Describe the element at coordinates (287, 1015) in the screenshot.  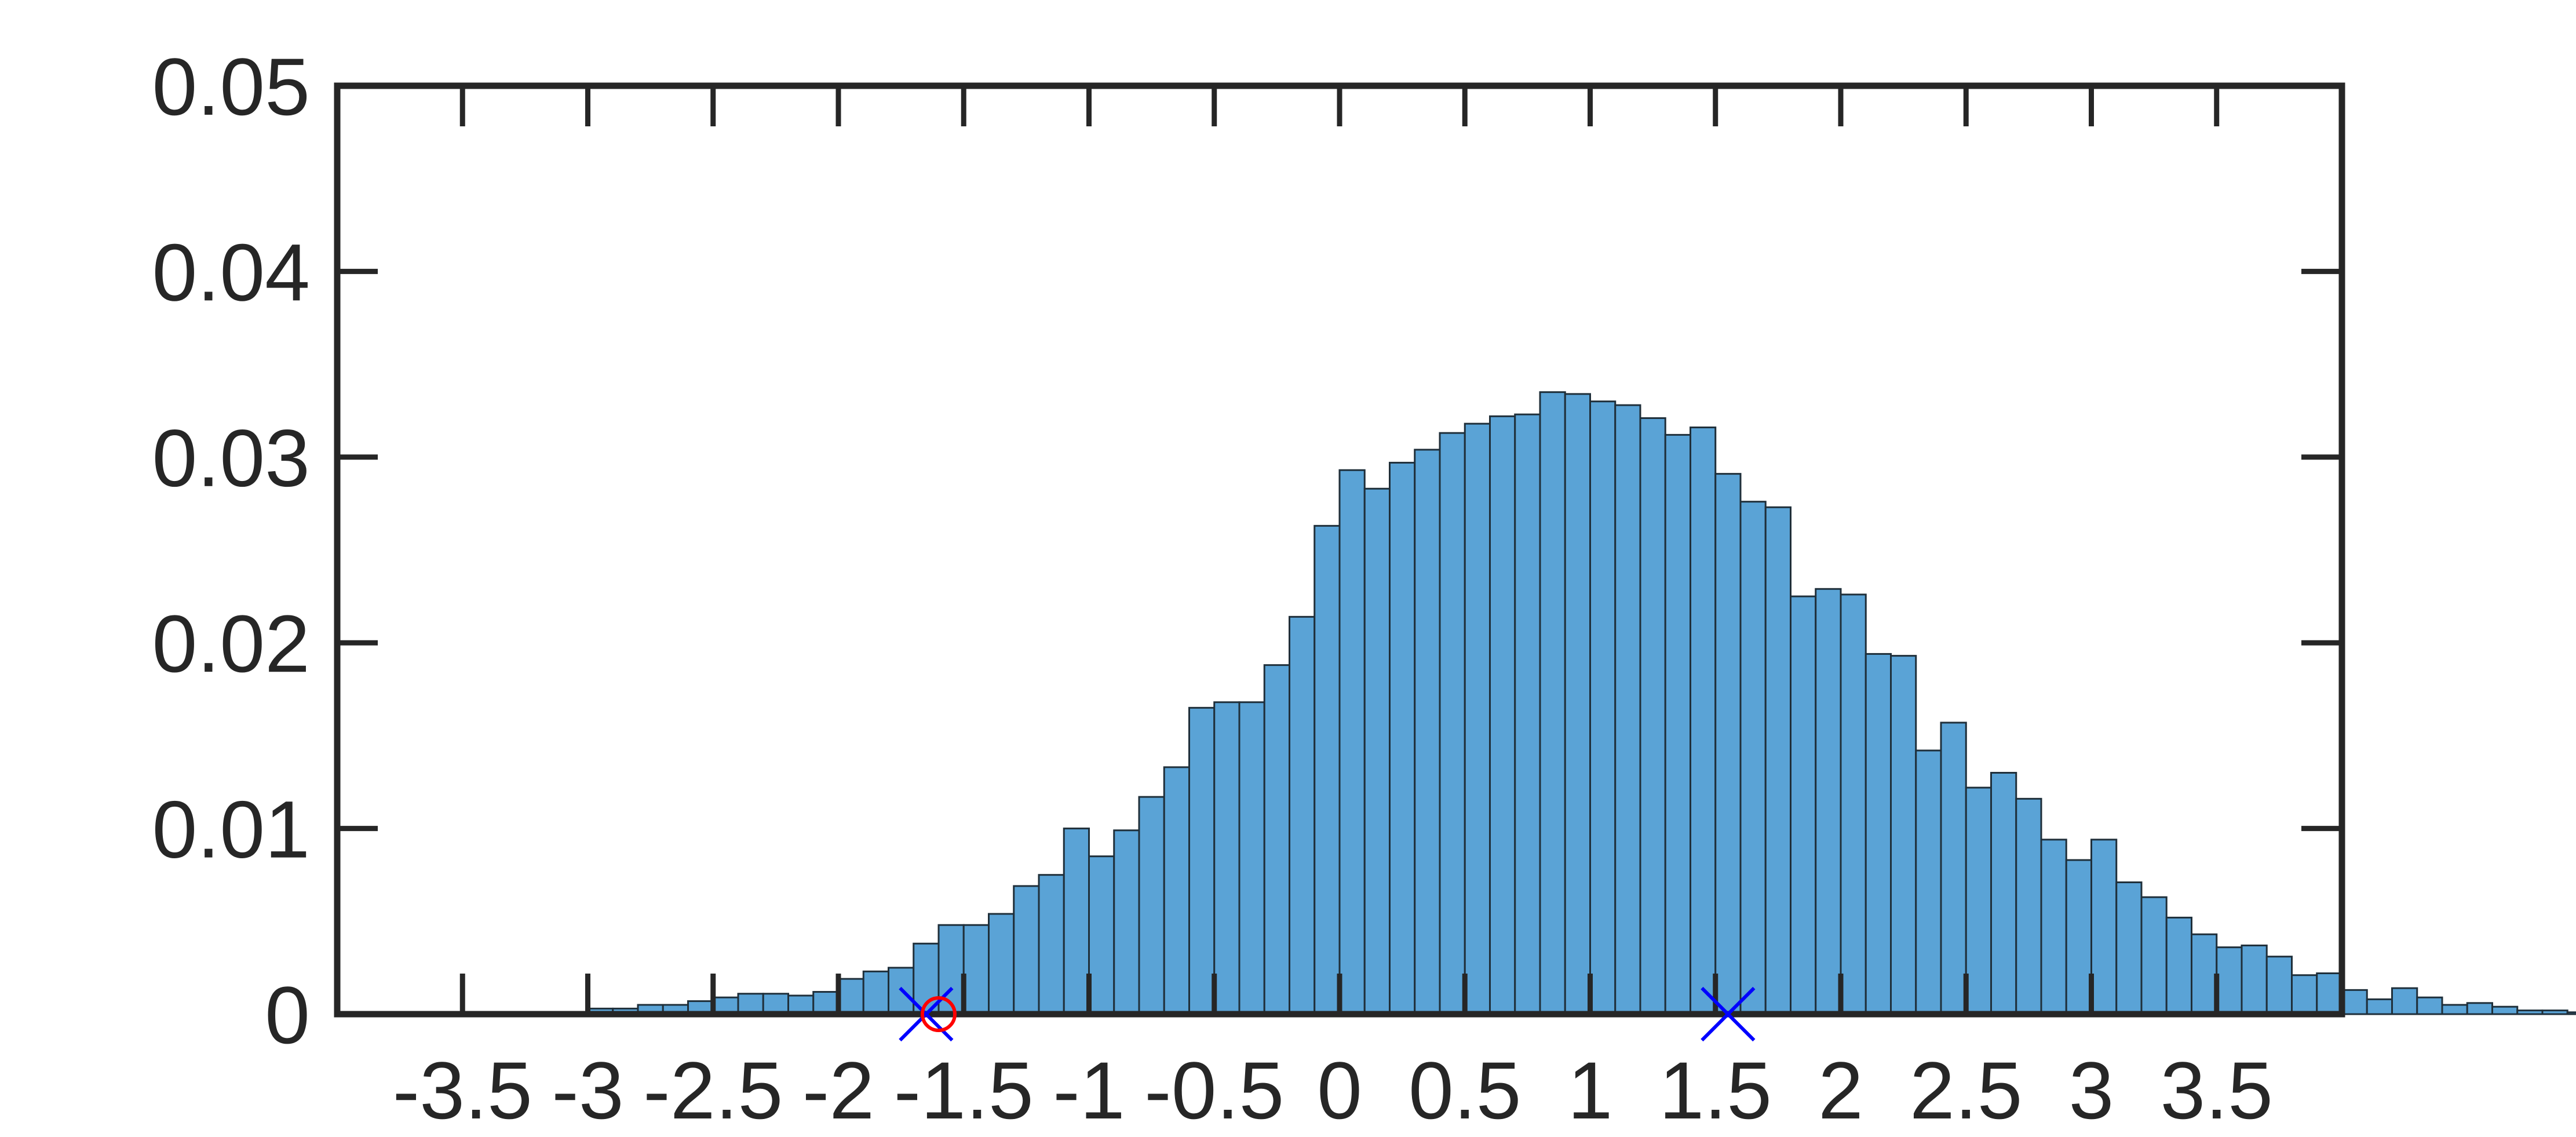
I see `y-tick-label: 0` at that location.